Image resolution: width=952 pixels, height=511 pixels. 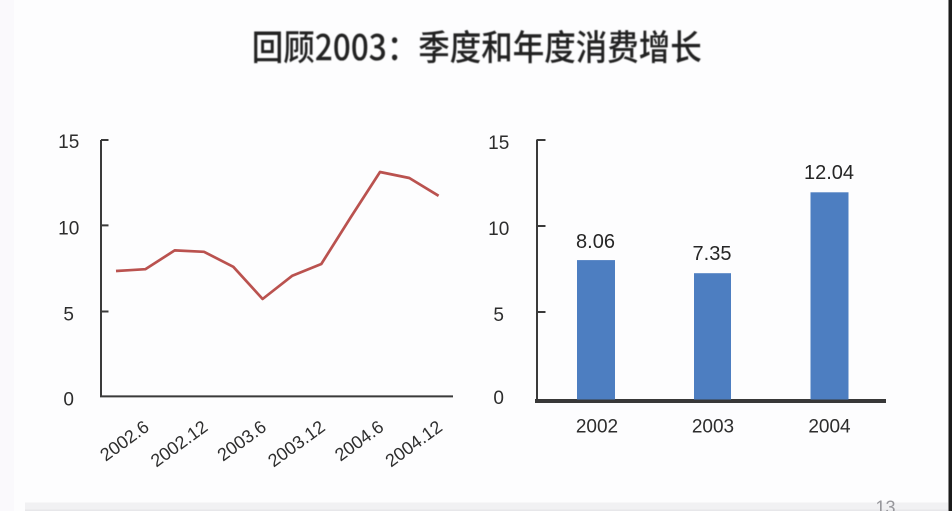 What do you see at coordinates (713, 427) in the screenshot?
I see `svg-text: 2003` at bounding box center [713, 427].